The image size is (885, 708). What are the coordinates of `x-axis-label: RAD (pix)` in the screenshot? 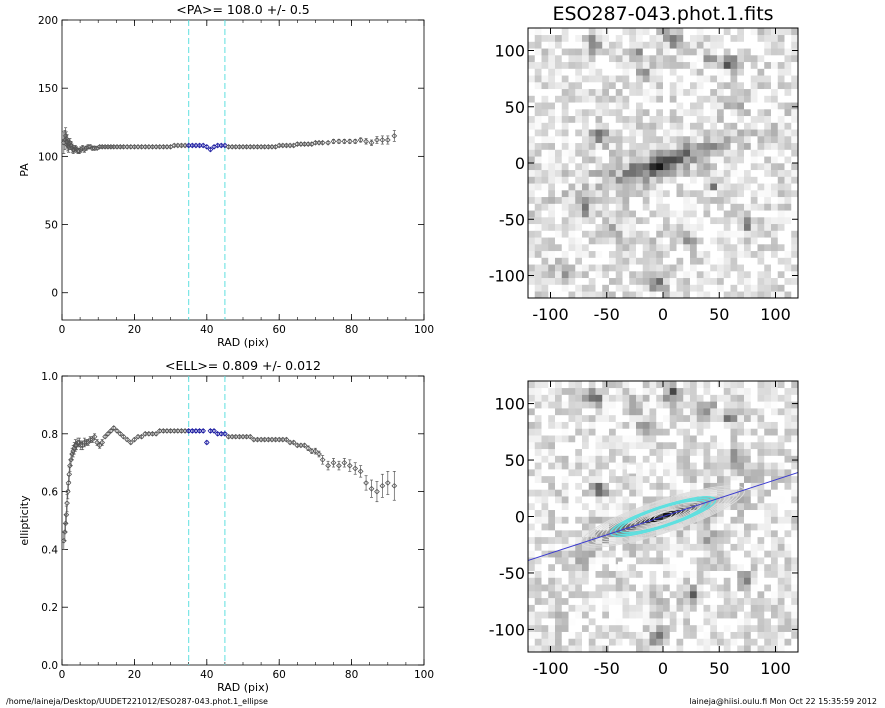 It's located at (243, 687).